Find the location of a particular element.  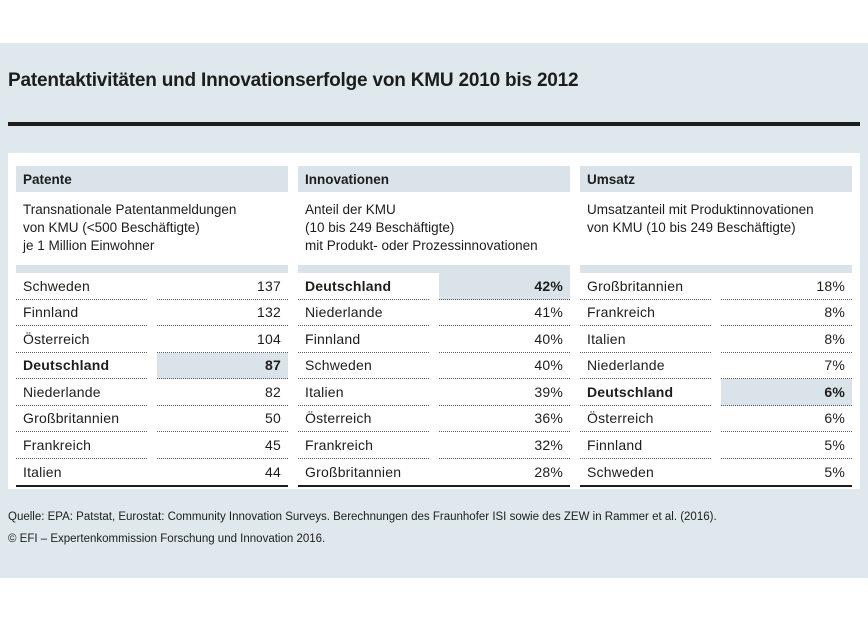

value-cell-highlighted: 42% is located at coordinates (504, 286).